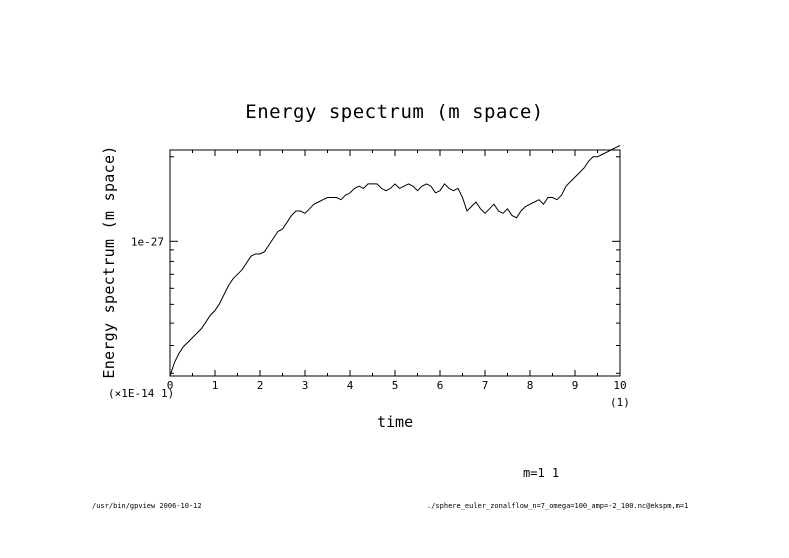 The width and height of the screenshot is (789, 558). What do you see at coordinates (575, 385) in the screenshot?
I see `x-tick-label: 9` at bounding box center [575, 385].